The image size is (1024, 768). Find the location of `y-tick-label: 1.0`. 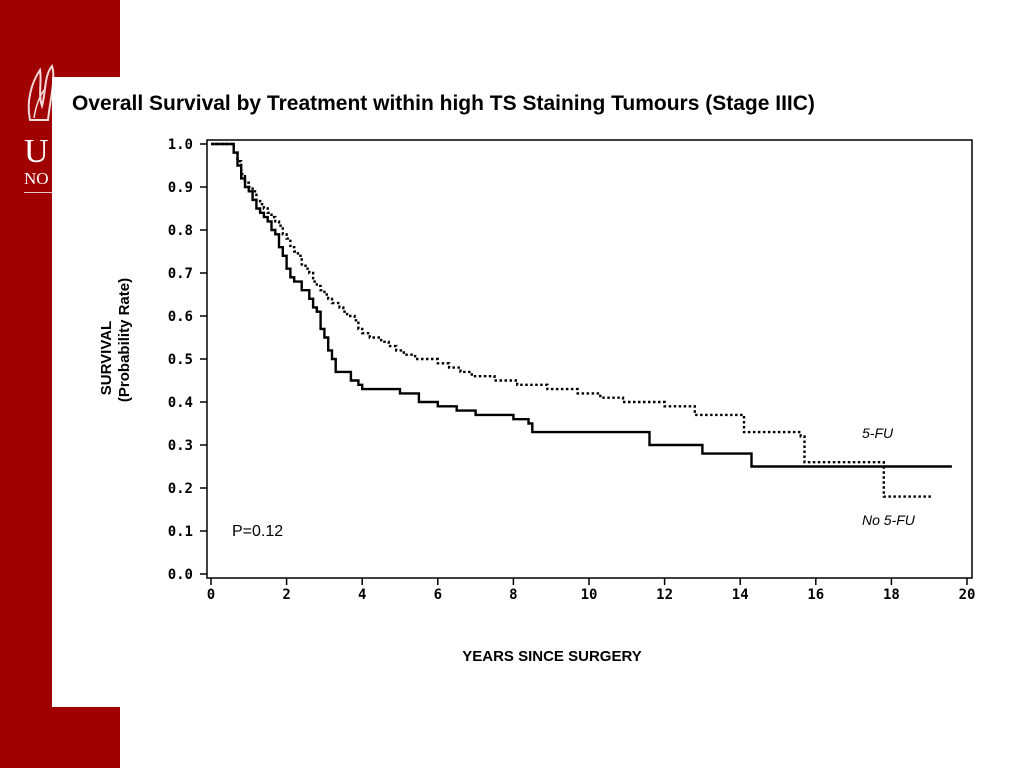

y-tick-label: 1.0 is located at coordinates (180, 145).